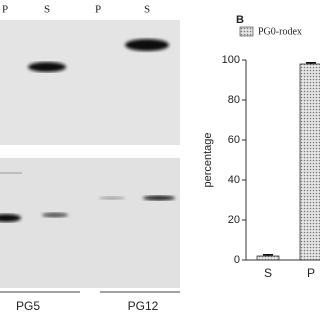 Image resolution: width=320 pixels, height=320 pixels. I want to click on y-tick-label: 80, so click(234, 100).